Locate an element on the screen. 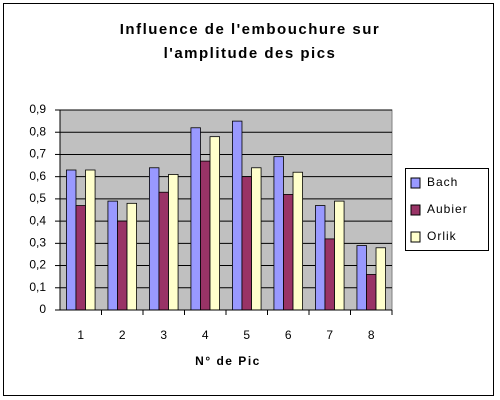 This screenshot has width=500, height=400. legend-label: Aubier is located at coordinates (447, 209).